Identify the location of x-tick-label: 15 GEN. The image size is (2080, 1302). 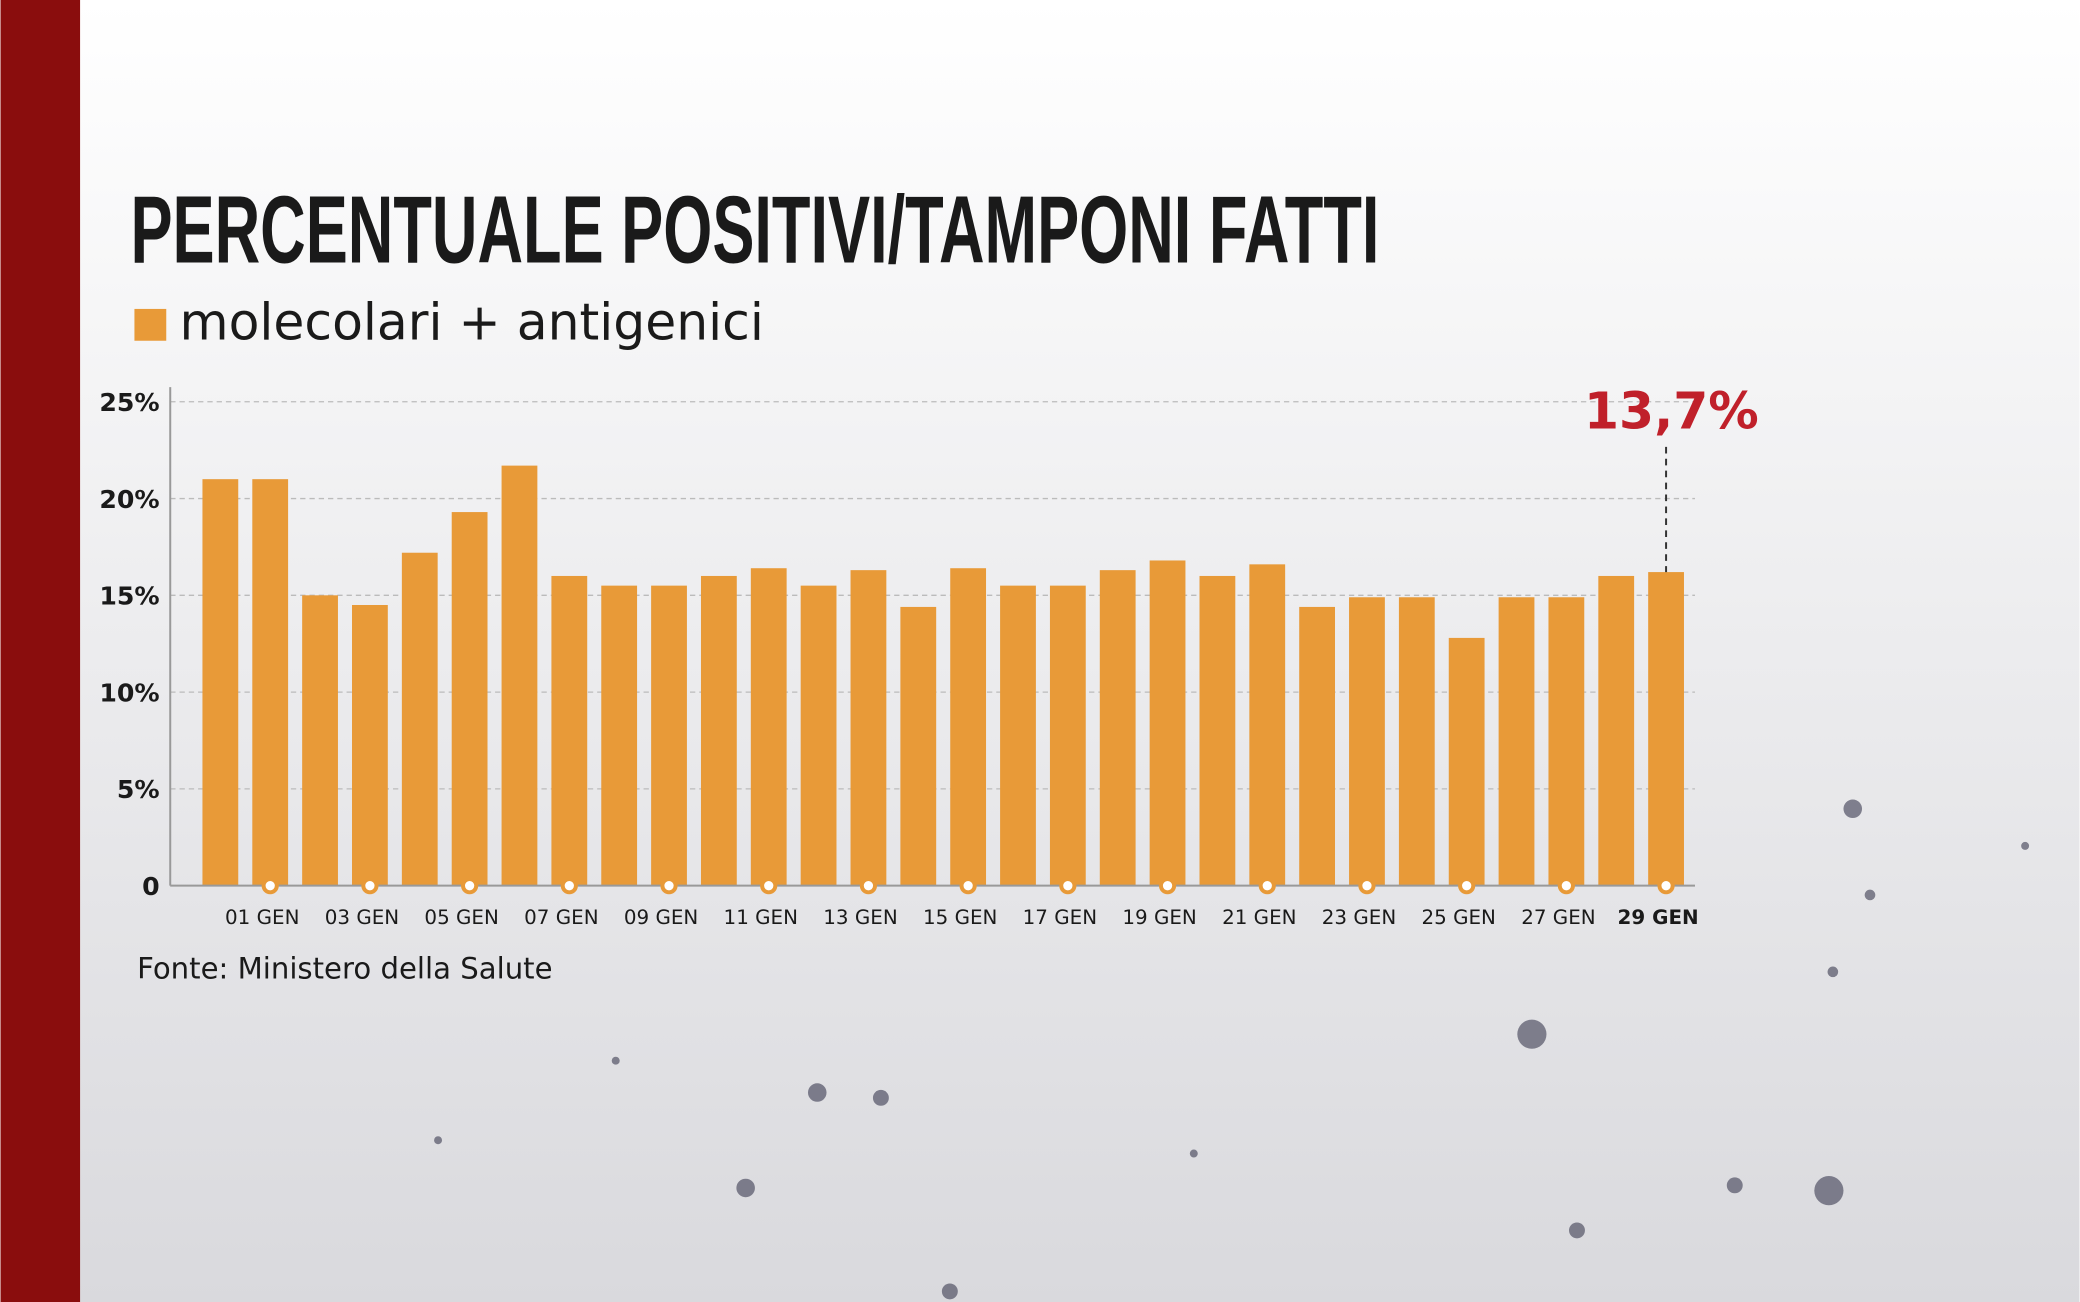
(960, 917).